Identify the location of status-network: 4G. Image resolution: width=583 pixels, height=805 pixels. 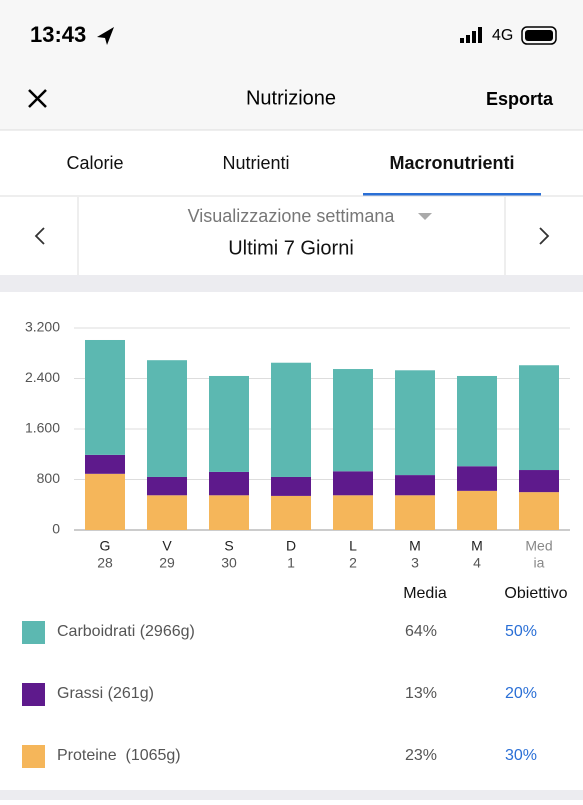
(502, 35).